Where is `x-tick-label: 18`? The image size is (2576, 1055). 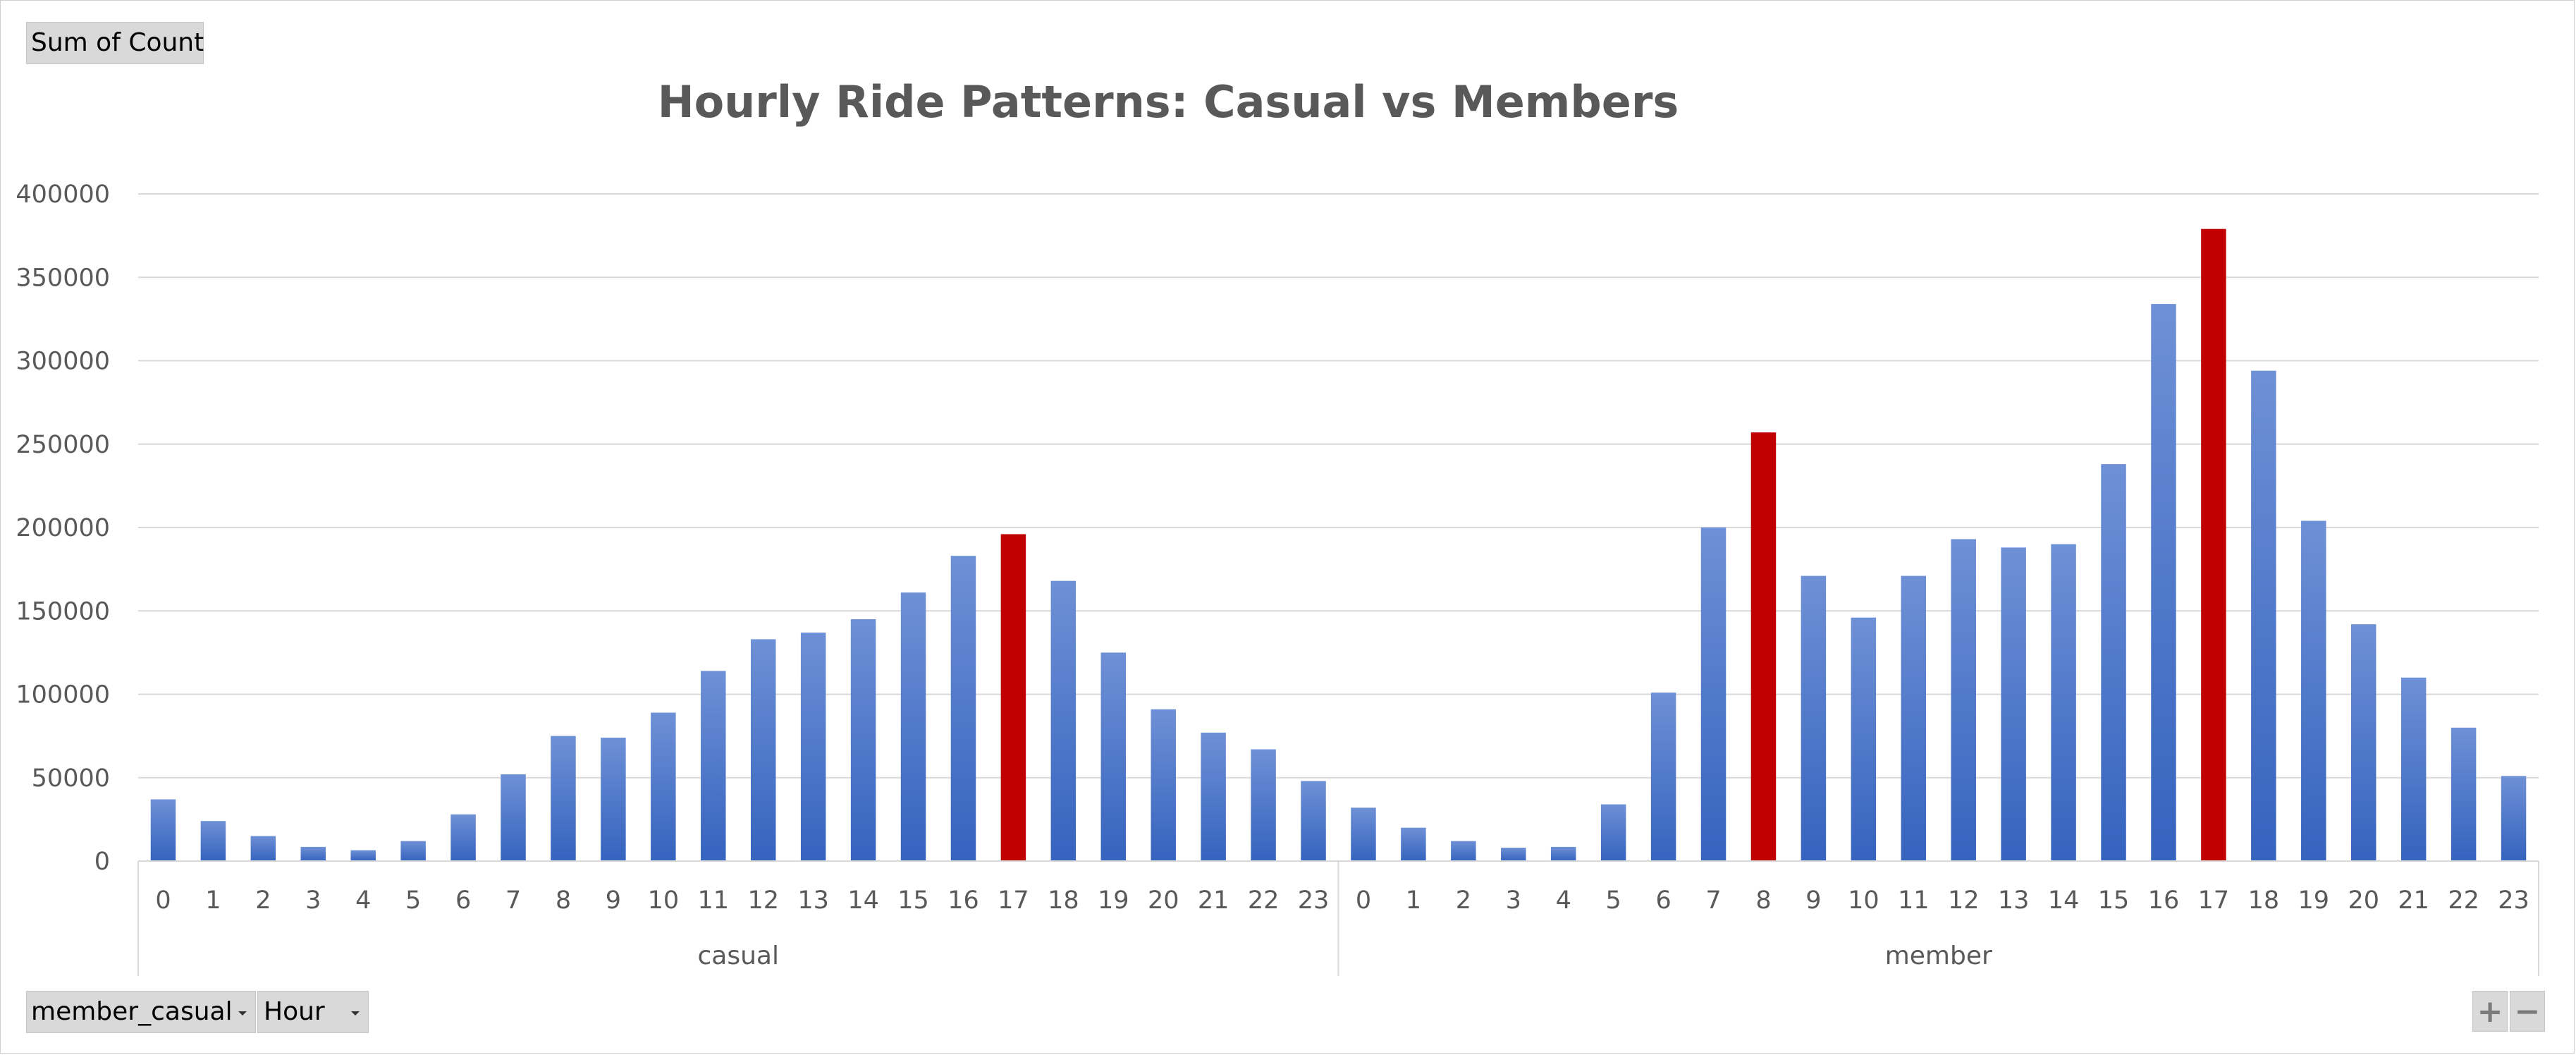
x-tick-label: 18 is located at coordinates (1063, 900).